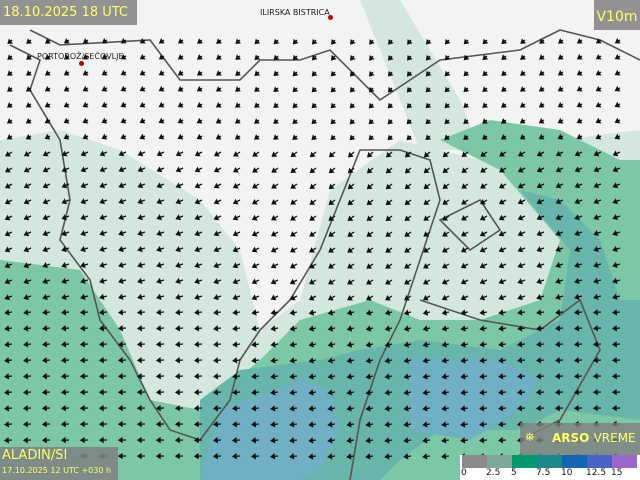 The width and height of the screenshot is (640, 480). Describe the element at coordinates (420, 75) in the screenshot. I see `wind-zone-light-north` at that location.